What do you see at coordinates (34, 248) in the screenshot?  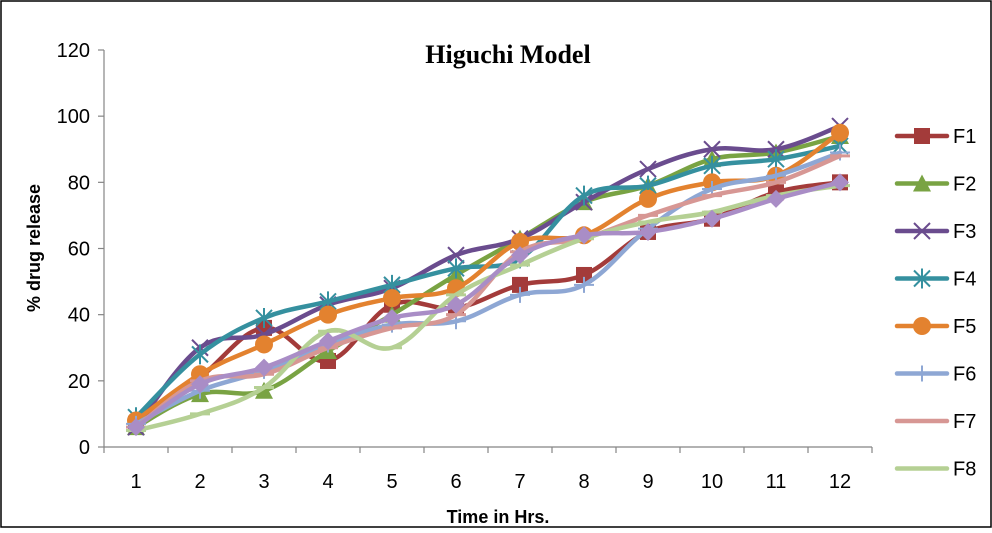 I see `y-axis-title: % drug release` at bounding box center [34, 248].